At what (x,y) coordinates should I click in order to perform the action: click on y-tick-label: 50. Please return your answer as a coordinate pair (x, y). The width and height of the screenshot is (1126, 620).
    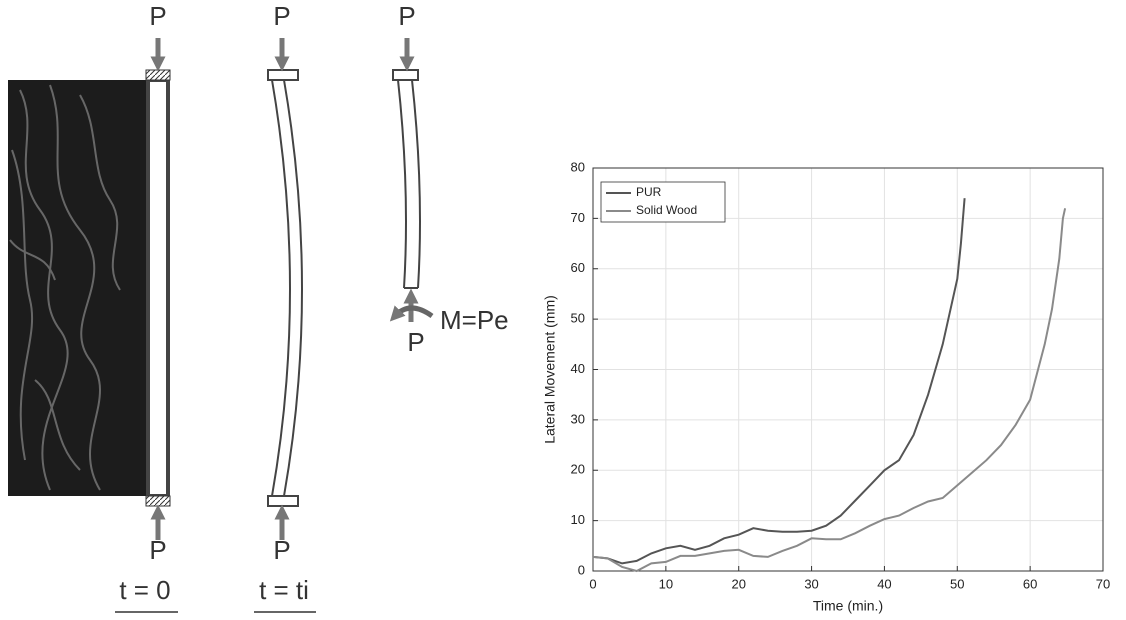
    Looking at the image, I should click on (578, 318).